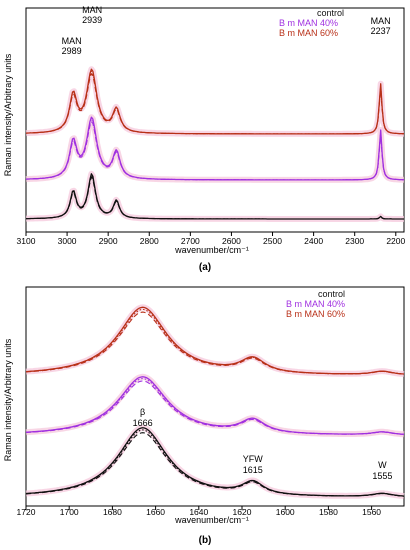 The height and width of the screenshot is (550, 410). I want to click on panel-label-b: (b), so click(205, 540).